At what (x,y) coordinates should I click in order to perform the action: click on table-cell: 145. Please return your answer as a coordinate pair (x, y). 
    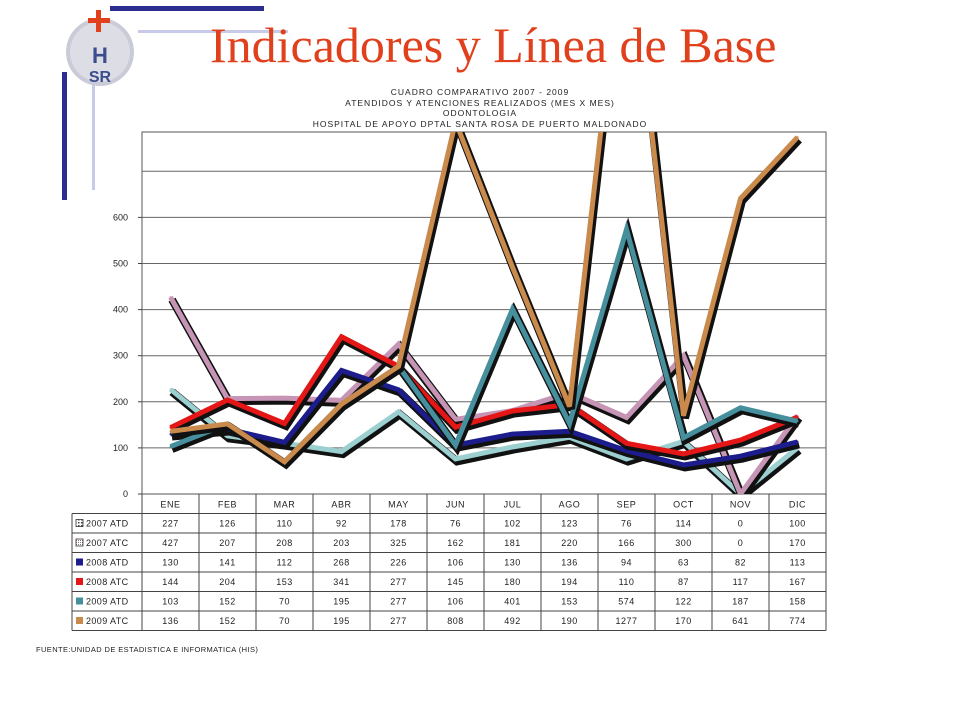
    Looking at the image, I should click on (455, 582).